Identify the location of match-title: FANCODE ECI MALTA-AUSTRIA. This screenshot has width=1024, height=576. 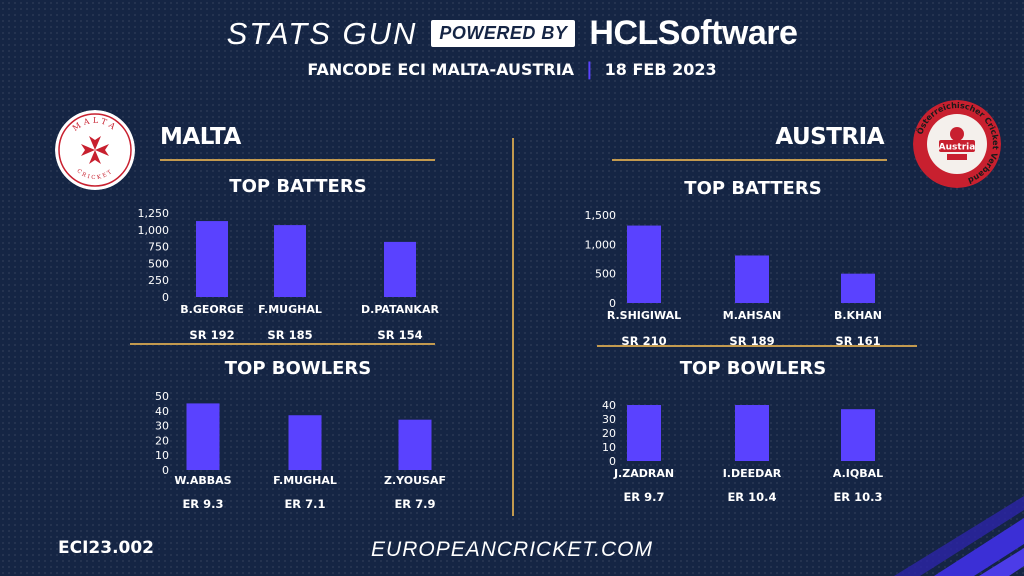
(441, 69).